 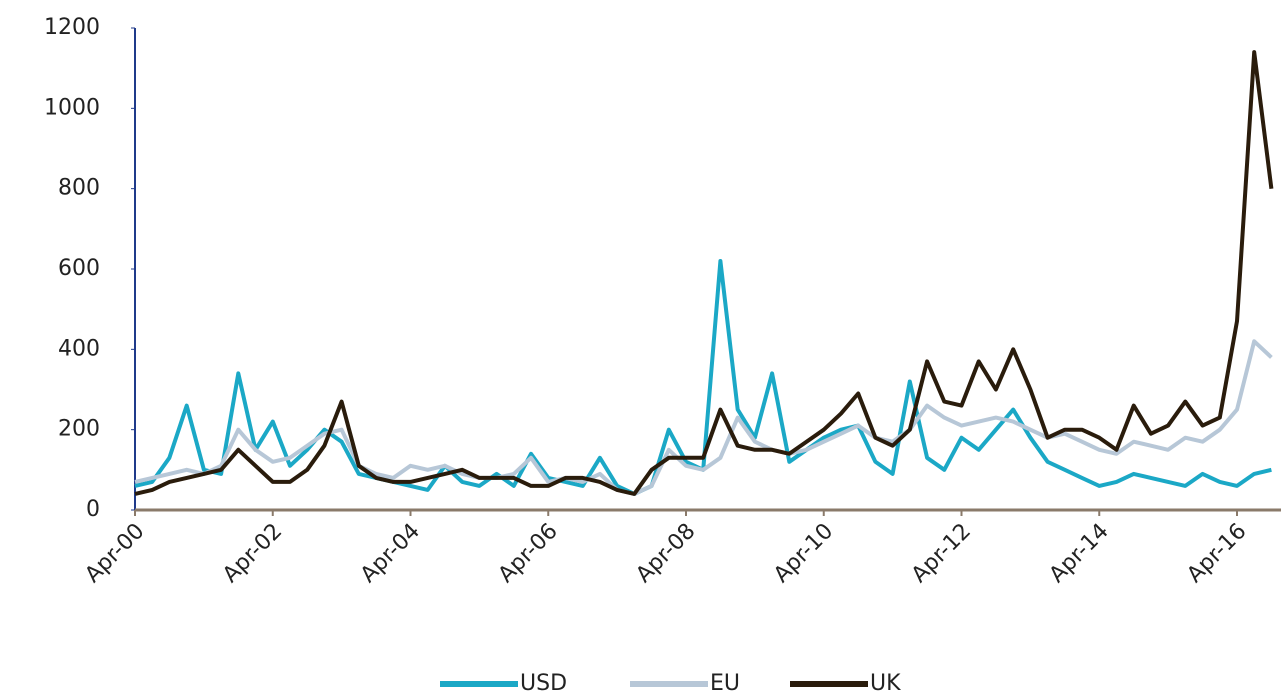 What do you see at coordinates (252, 553) in the screenshot?
I see `x-tick-label: Apr-02` at bounding box center [252, 553].